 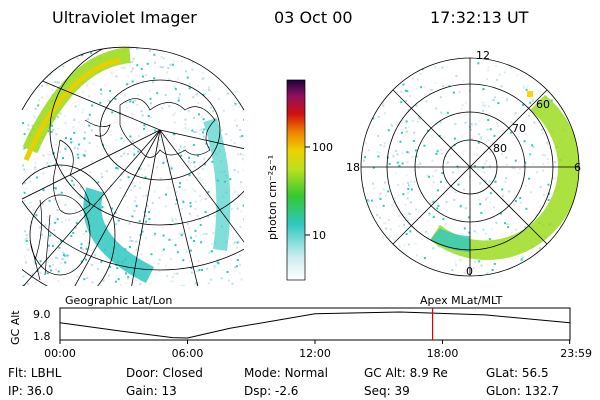 I want to click on timeline-xtick-label: 00:00, so click(x=60, y=353).